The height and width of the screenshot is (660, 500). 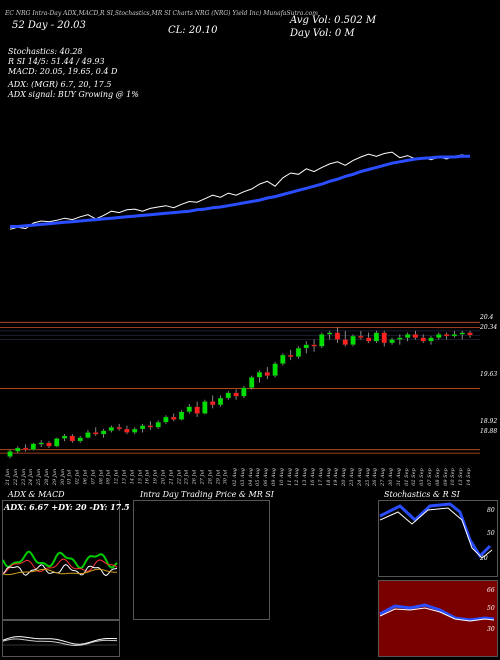 I want to click on adx-readout: ADX: (MGR) 6.7, 20, 17.5, so click(x=60, y=84).